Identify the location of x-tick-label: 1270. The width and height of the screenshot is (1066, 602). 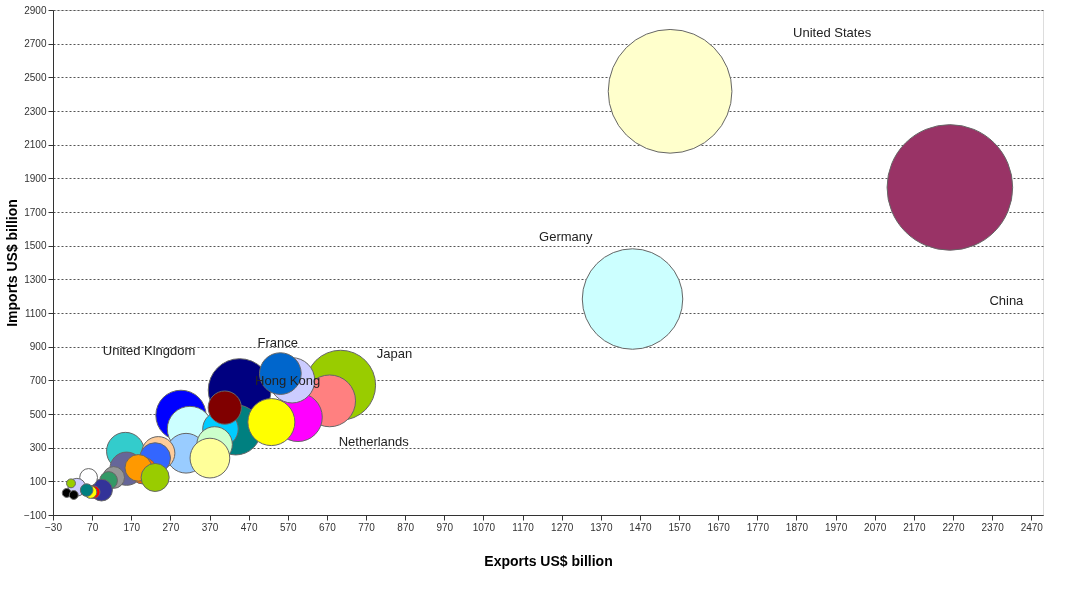
(562, 527).